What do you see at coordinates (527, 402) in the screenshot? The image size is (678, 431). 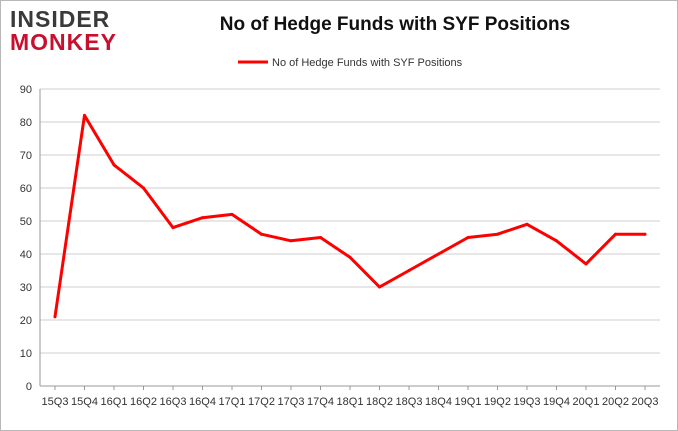 I see `x-tick-label: 19Q3` at bounding box center [527, 402].